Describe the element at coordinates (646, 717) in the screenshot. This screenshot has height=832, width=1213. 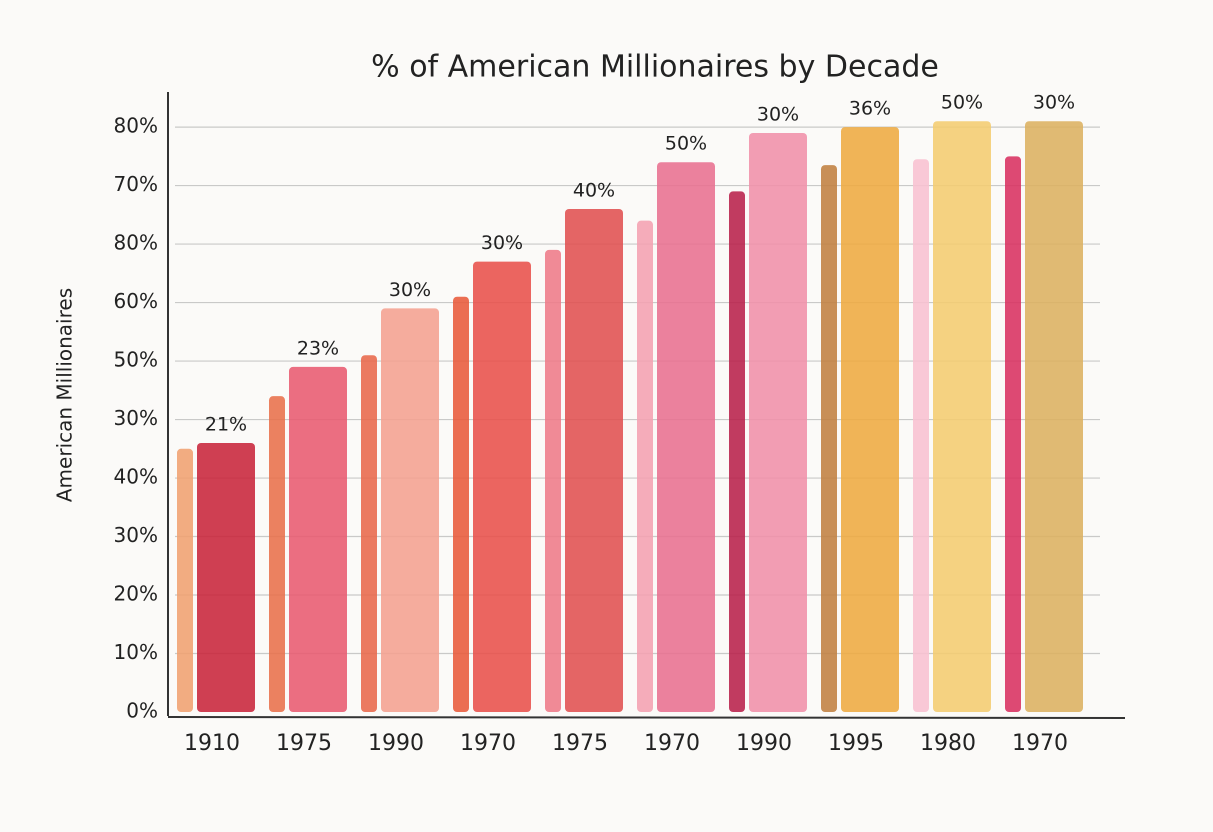
I see `x-axis` at that location.